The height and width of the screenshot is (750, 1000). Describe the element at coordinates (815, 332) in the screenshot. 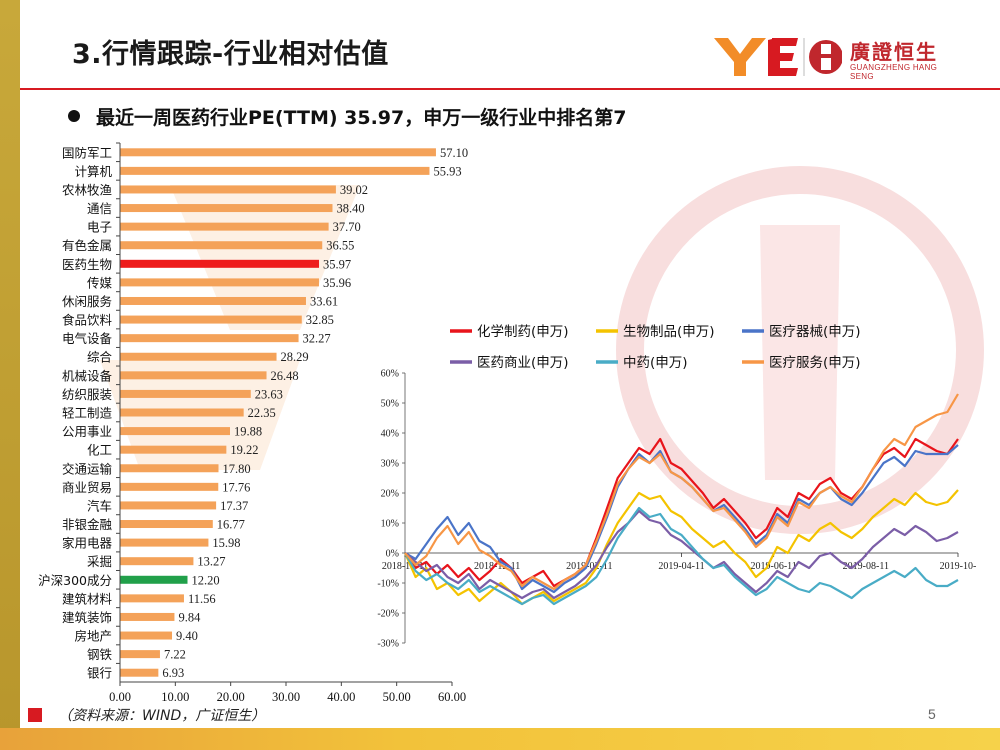

I see `legend-label: 医疗器械(申万)` at that location.